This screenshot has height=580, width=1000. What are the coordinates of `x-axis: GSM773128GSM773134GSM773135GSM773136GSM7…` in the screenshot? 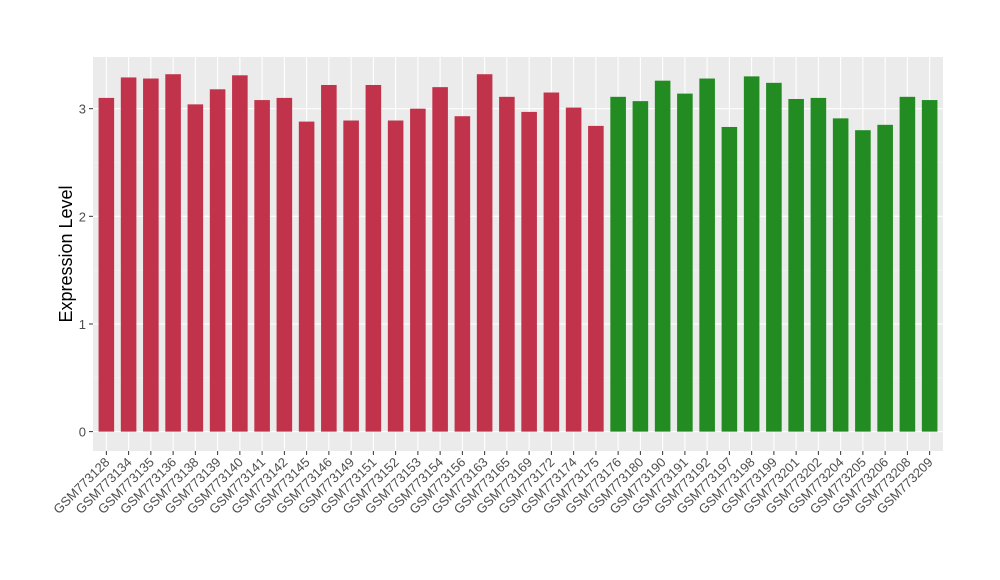 It's located at (493, 484).